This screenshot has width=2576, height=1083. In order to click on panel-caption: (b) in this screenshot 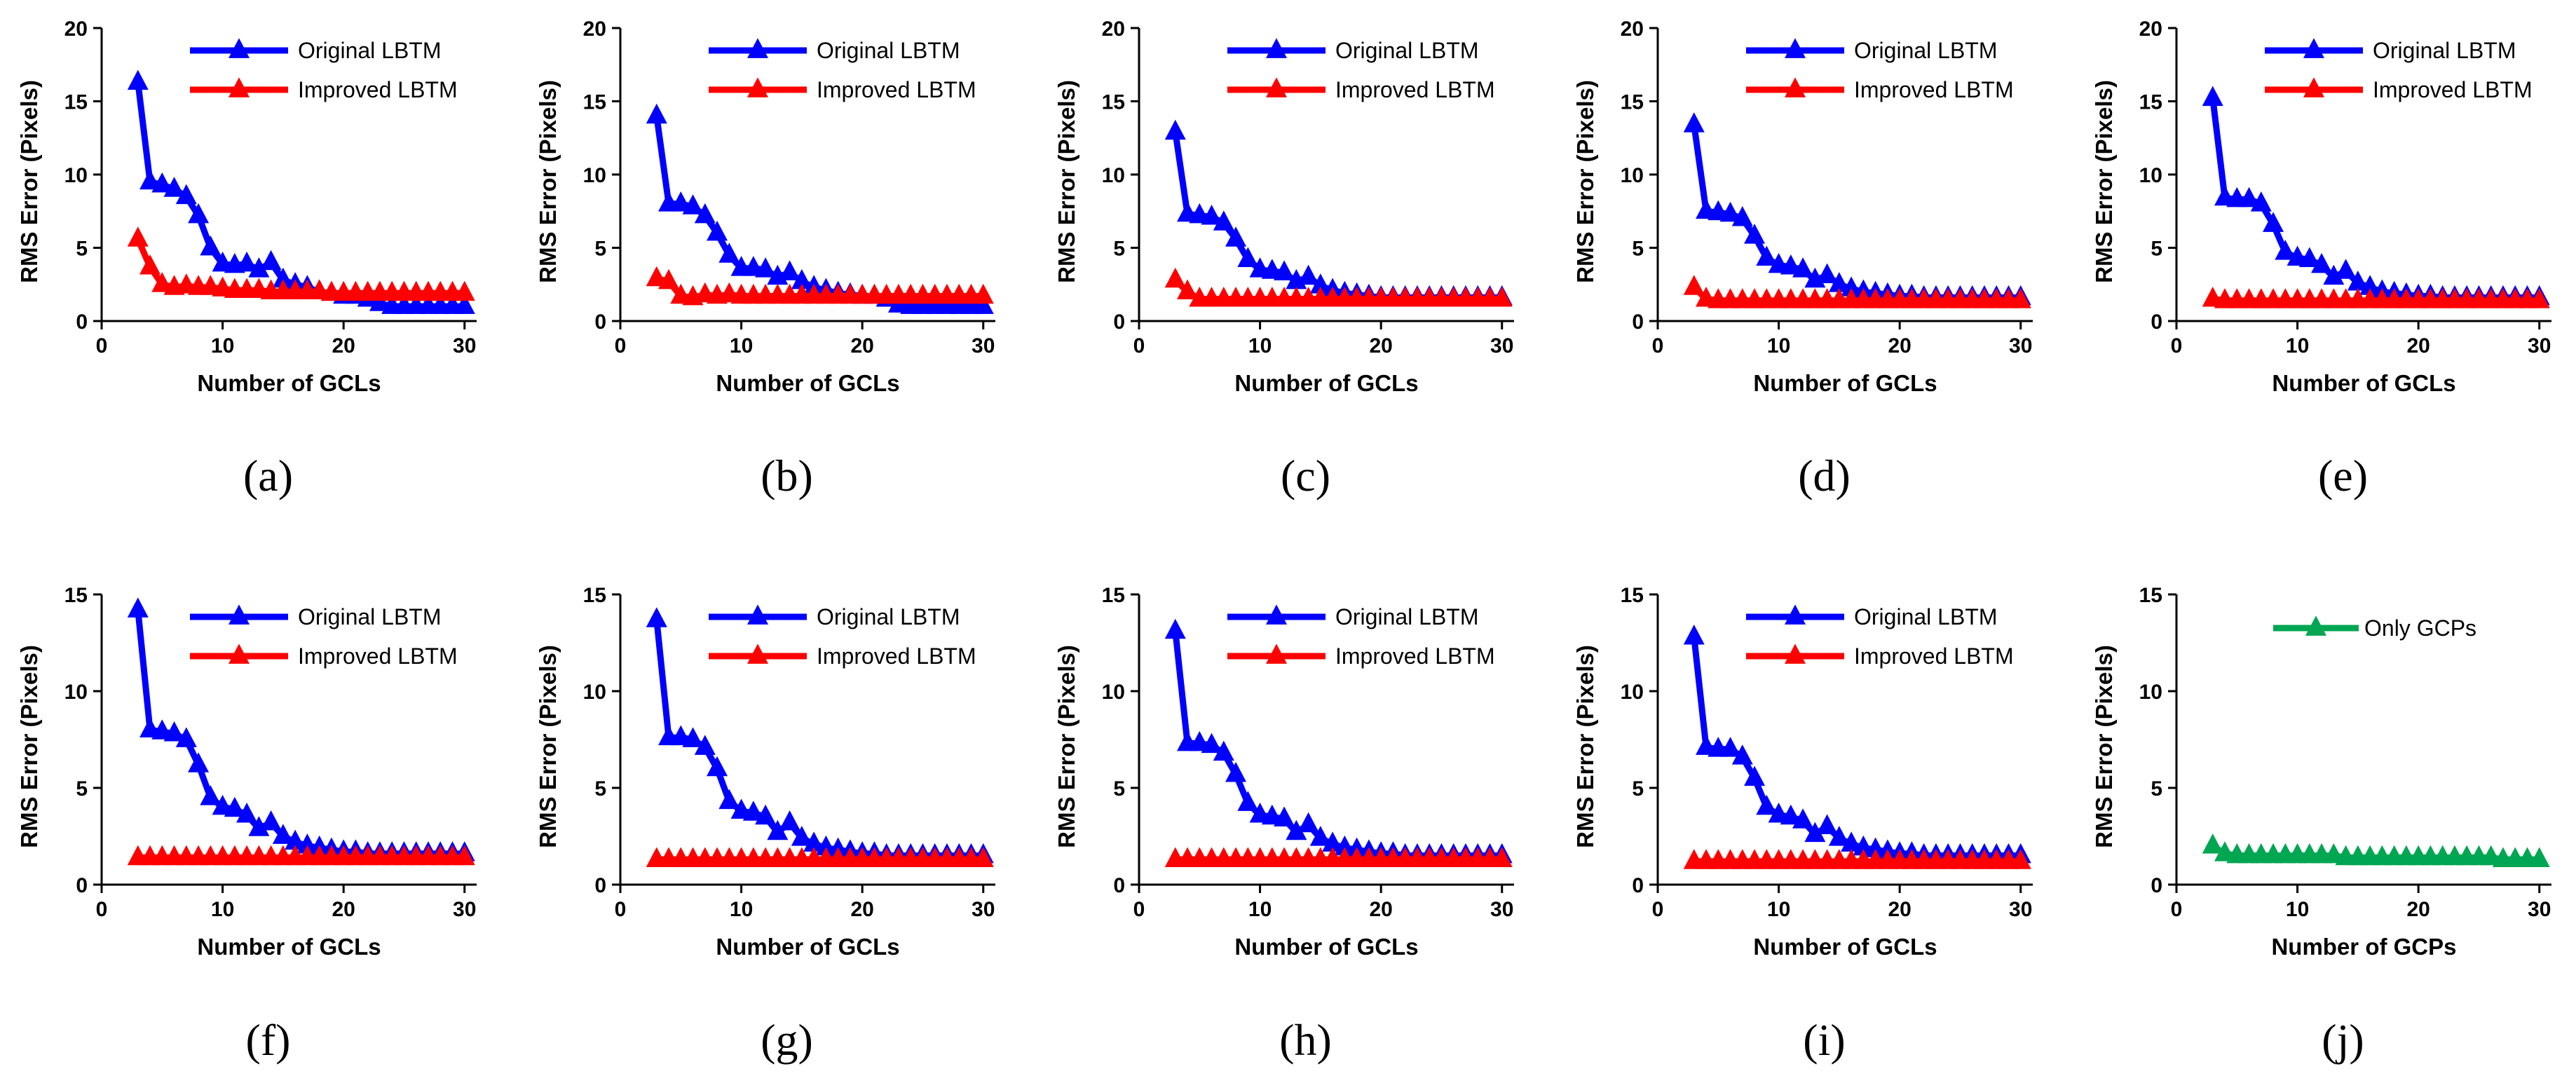, I will do `click(787, 475)`.